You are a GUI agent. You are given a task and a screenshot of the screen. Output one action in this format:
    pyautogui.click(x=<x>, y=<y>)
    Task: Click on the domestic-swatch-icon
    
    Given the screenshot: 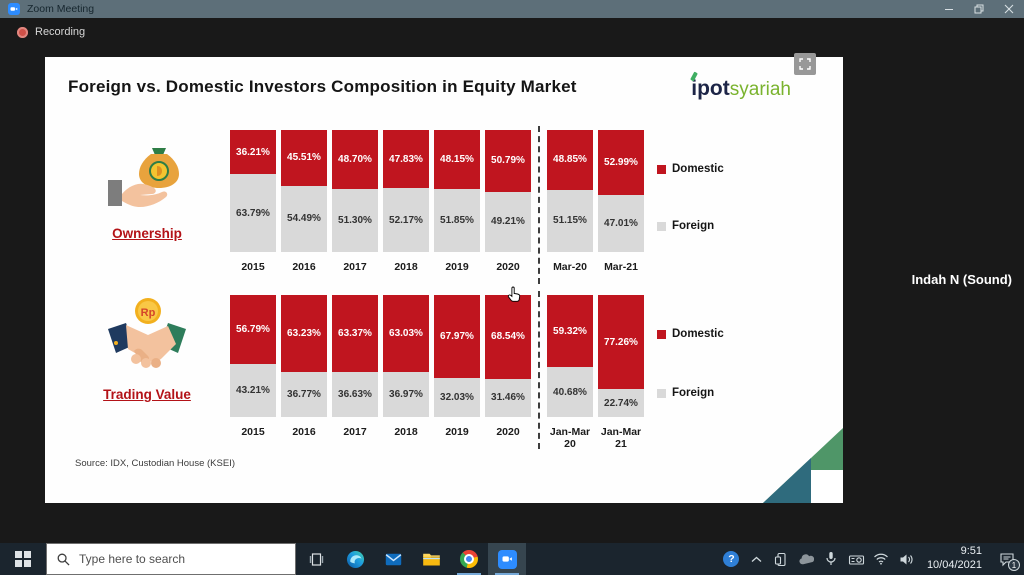 What is the action you would take?
    pyautogui.click(x=661, y=334)
    